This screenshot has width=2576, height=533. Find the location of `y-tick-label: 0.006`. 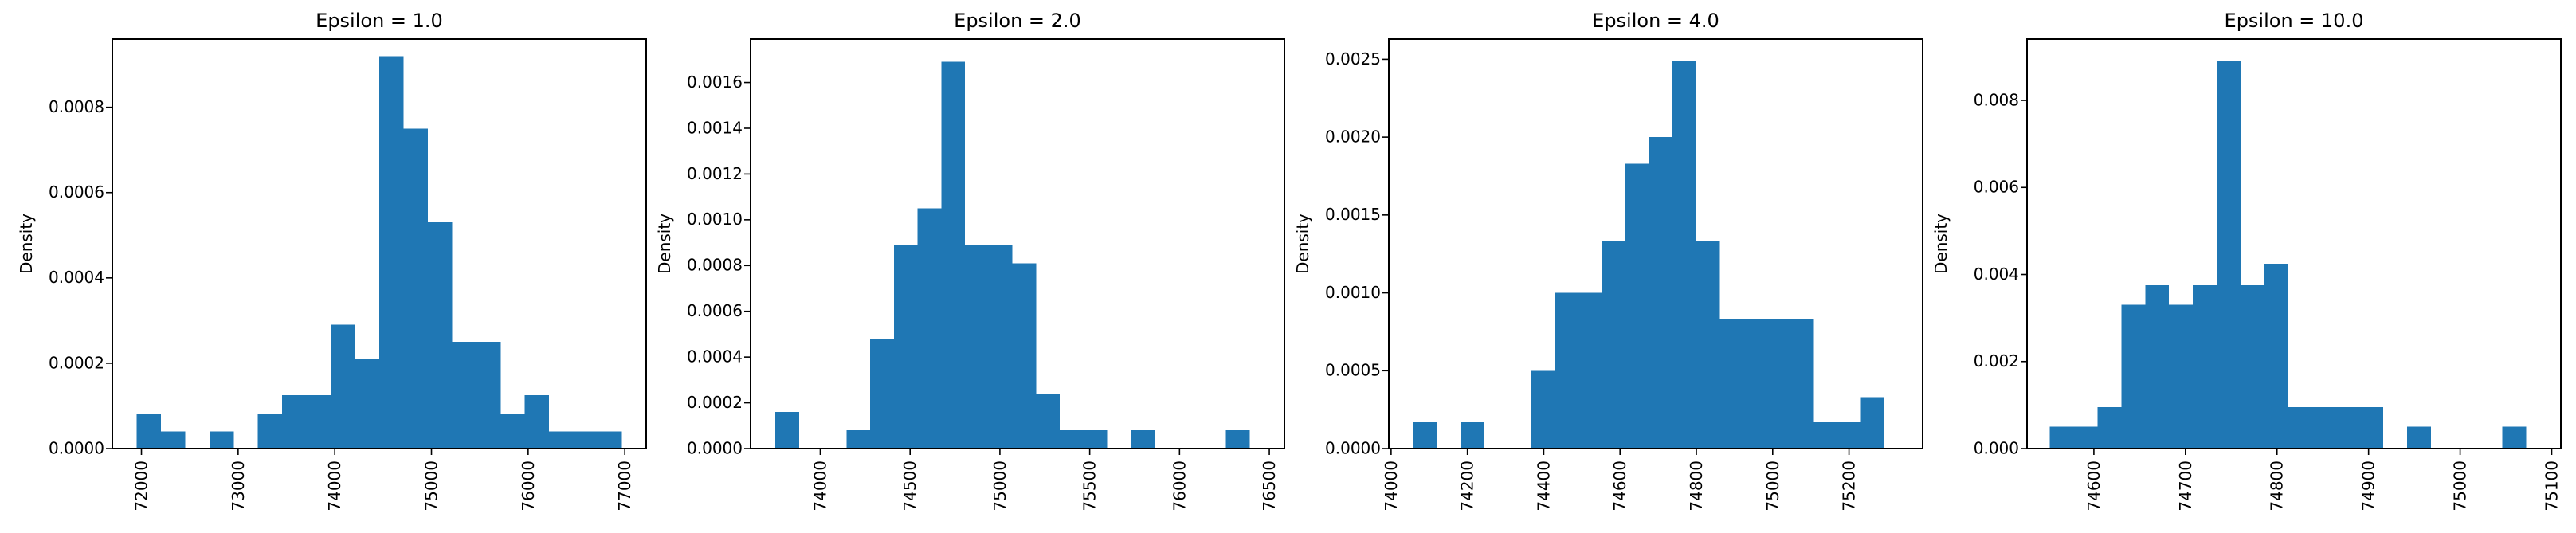

y-tick-label: 0.006 is located at coordinates (1996, 188).